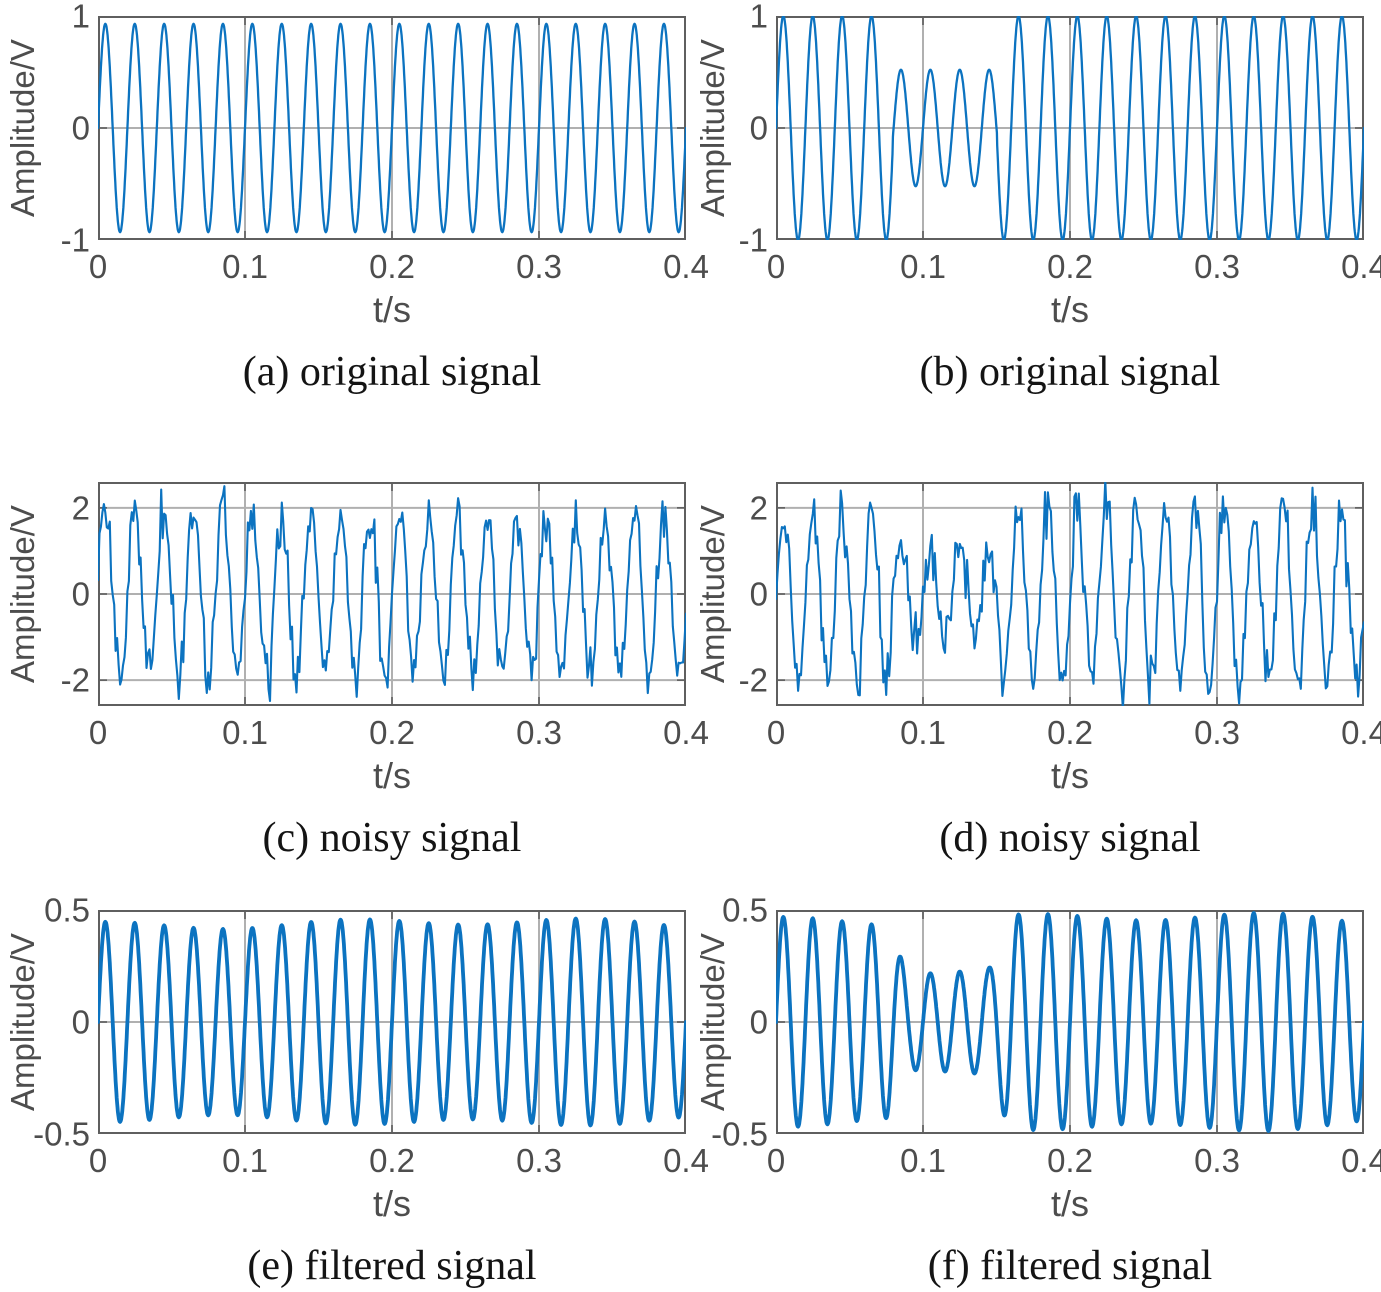  I want to click on waveform-plot-d, so click(1070, 594).